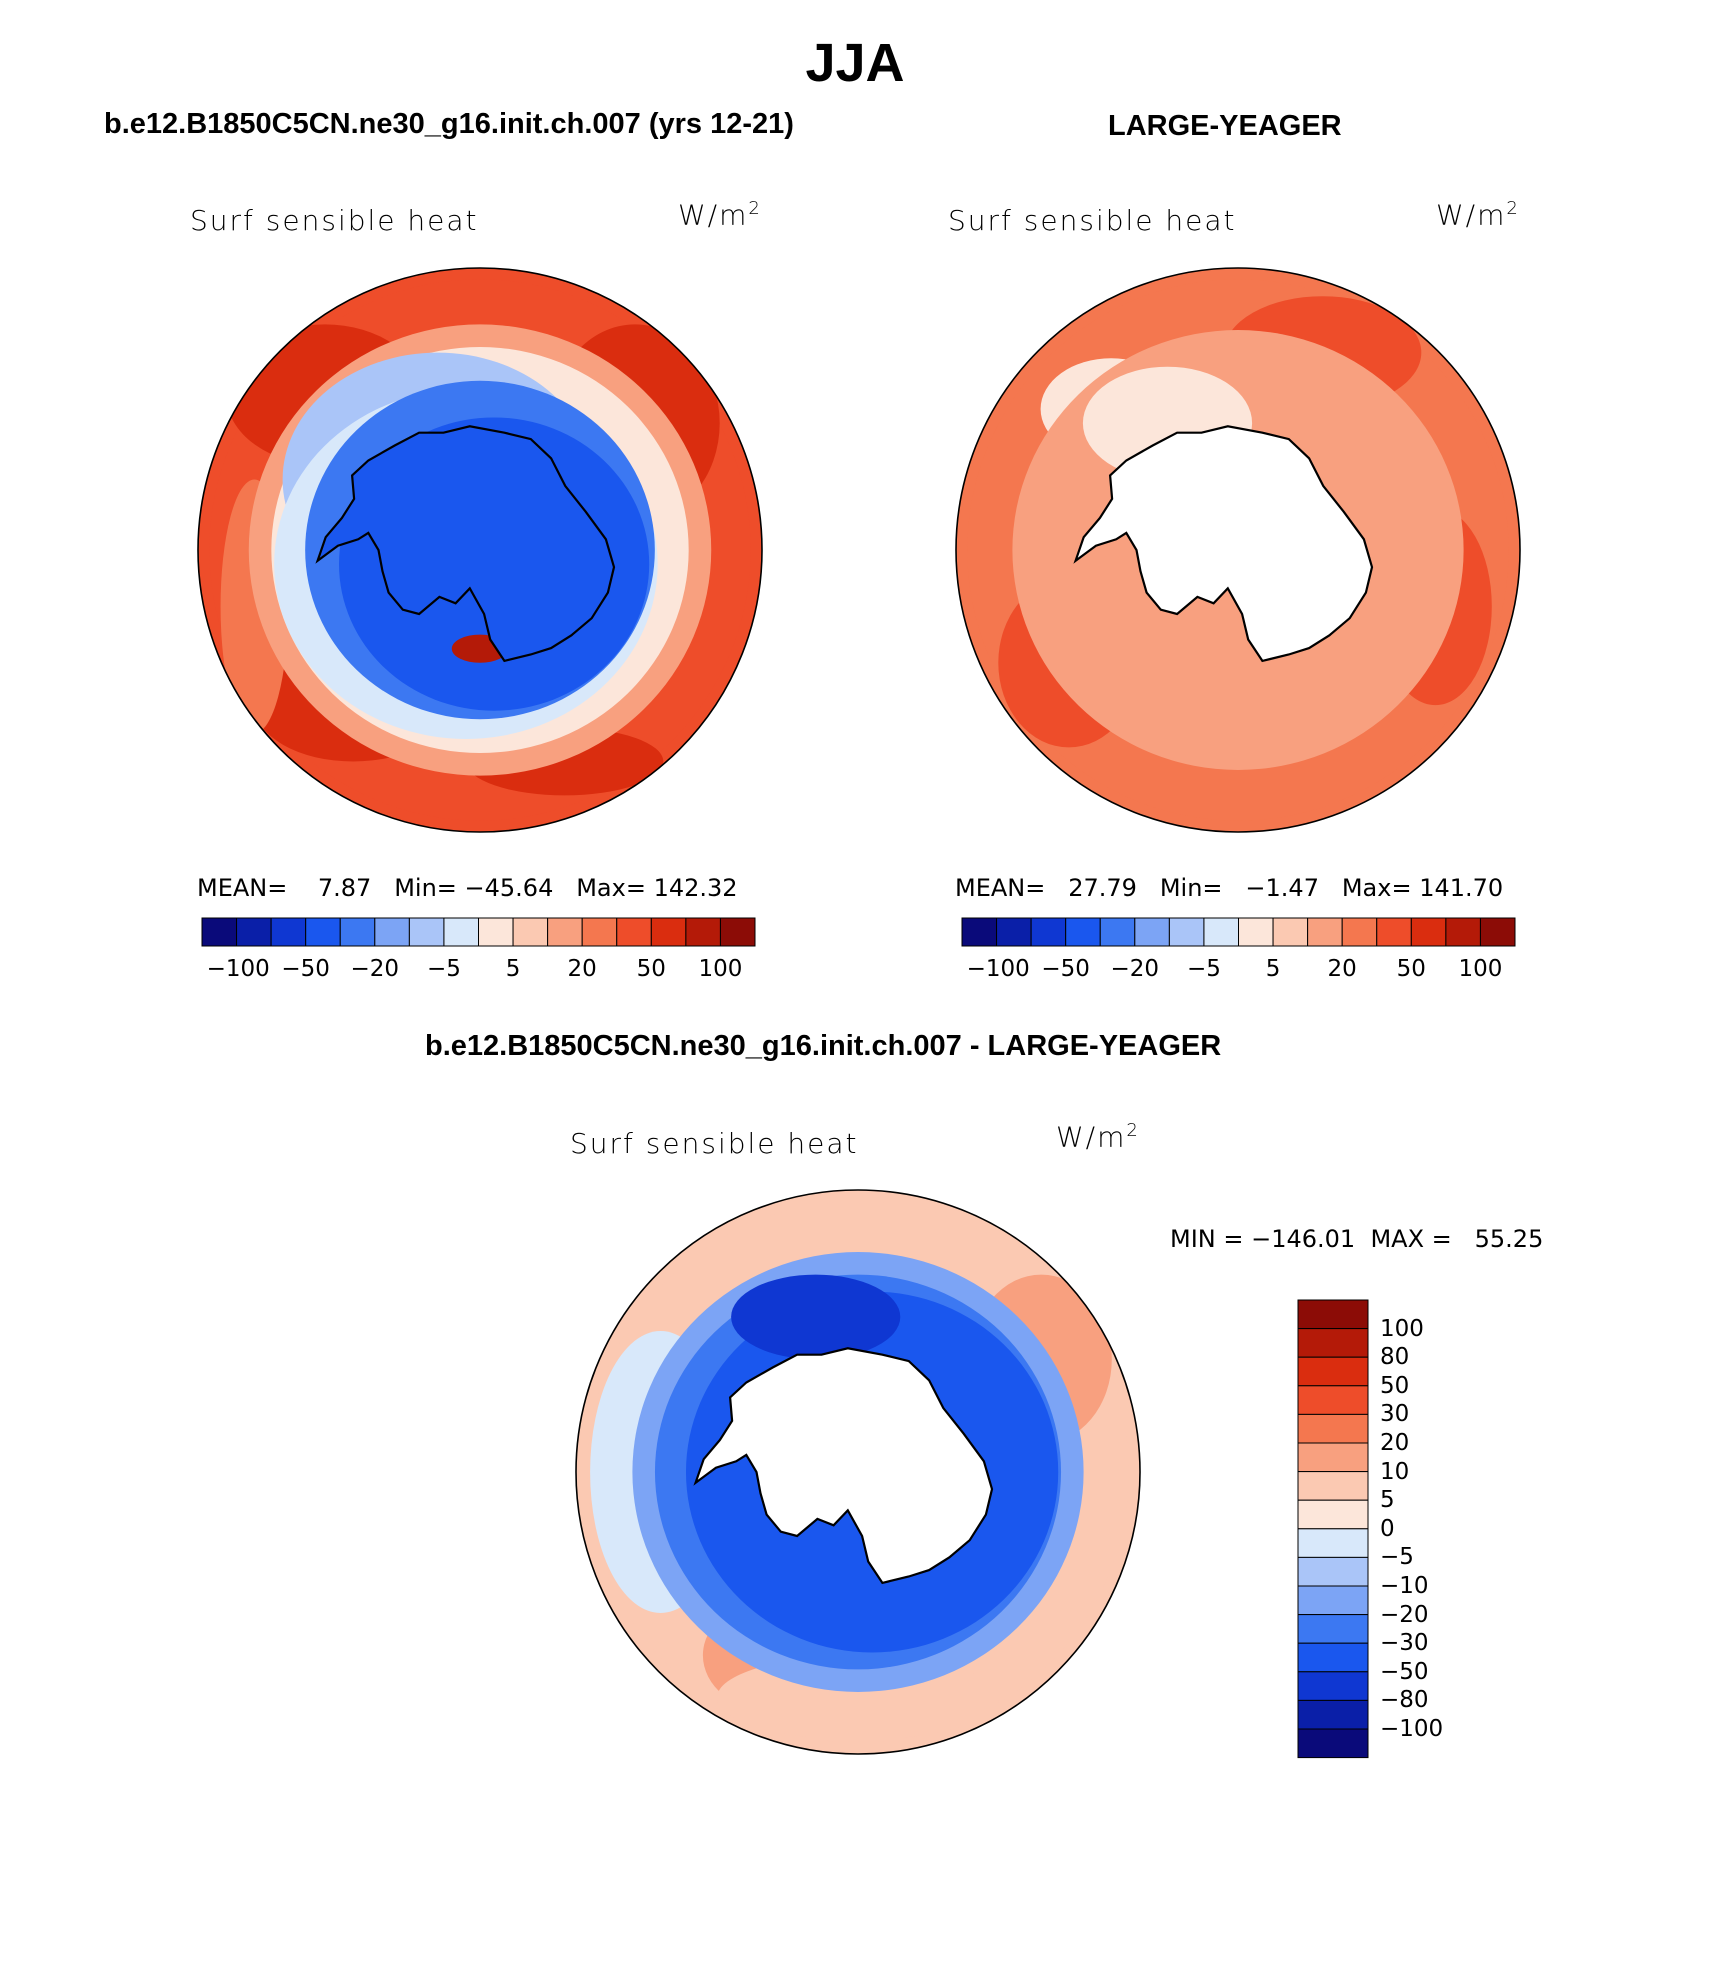 This screenshot has width=1710, height=1972. What do you see at coordinates (1395, 1357) in the screenshot?
I see `difference-colorbar-level-label: 80` at bounding box center [1395, 1357].